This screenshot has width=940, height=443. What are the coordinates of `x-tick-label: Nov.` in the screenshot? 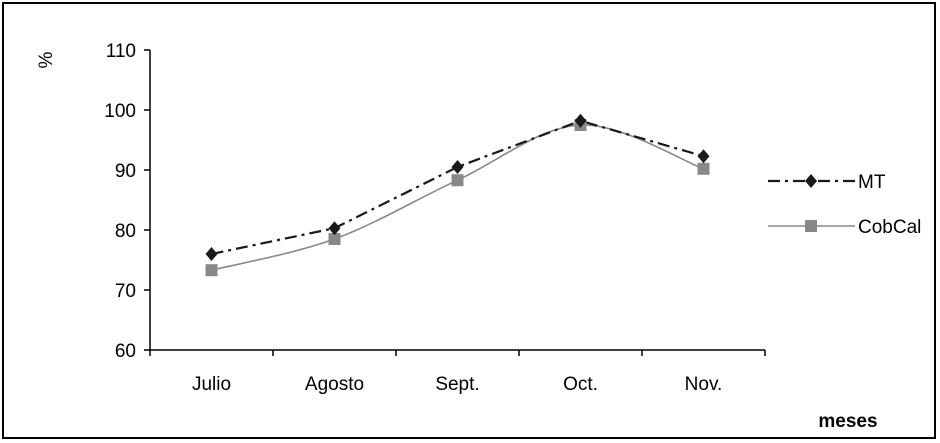 It's located at (704, 384).